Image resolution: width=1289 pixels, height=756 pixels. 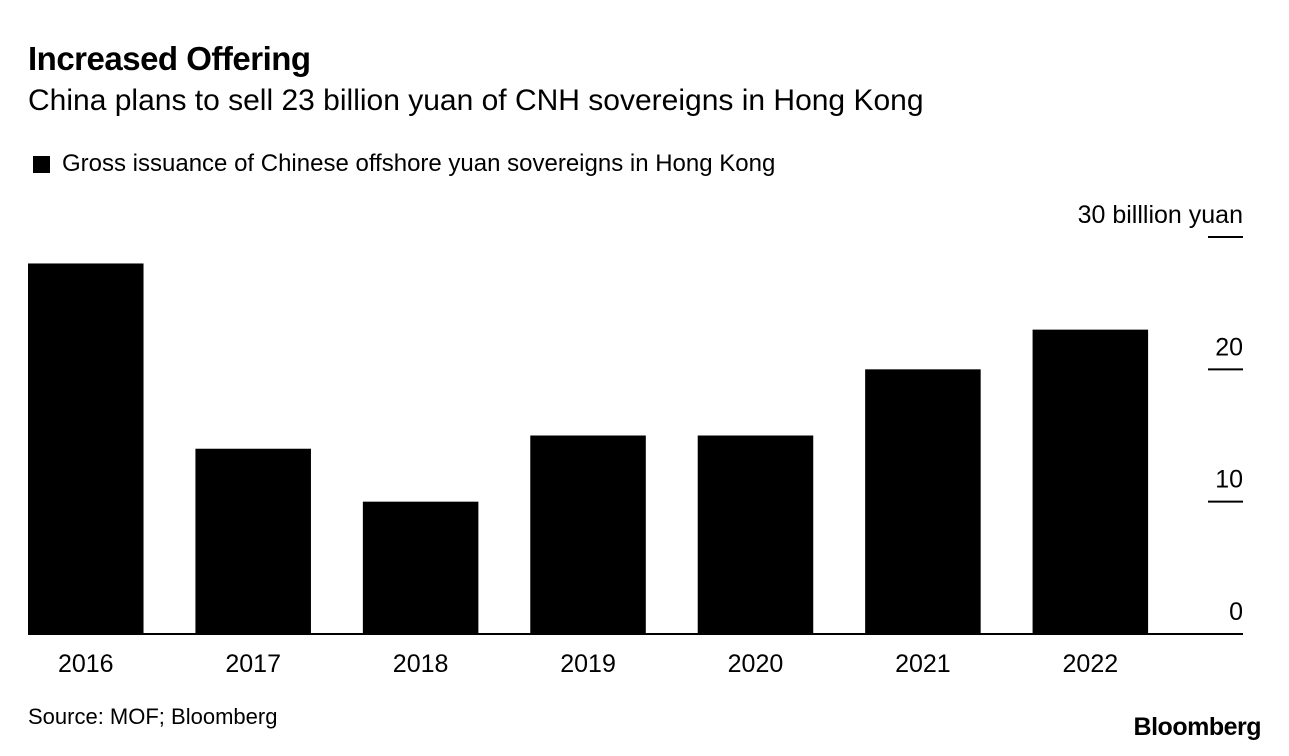 What do you see at coordinates (1090, 481) in the screenshot?
I see `bar-2022` at bounding box center [1090, 481].